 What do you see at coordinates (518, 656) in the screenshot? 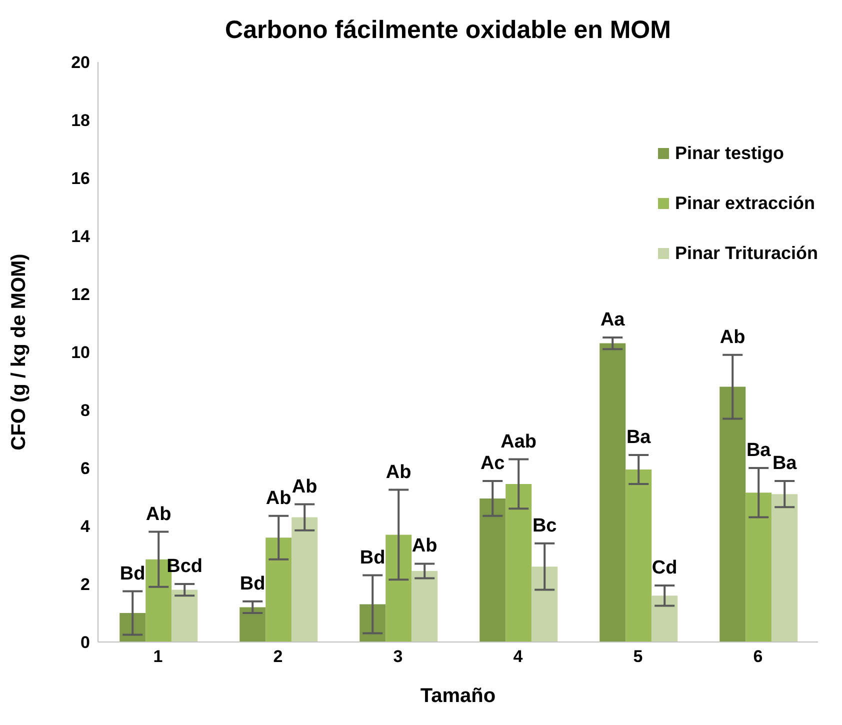
I see `x-tick-label: 4` at bounding box center [518, 656].